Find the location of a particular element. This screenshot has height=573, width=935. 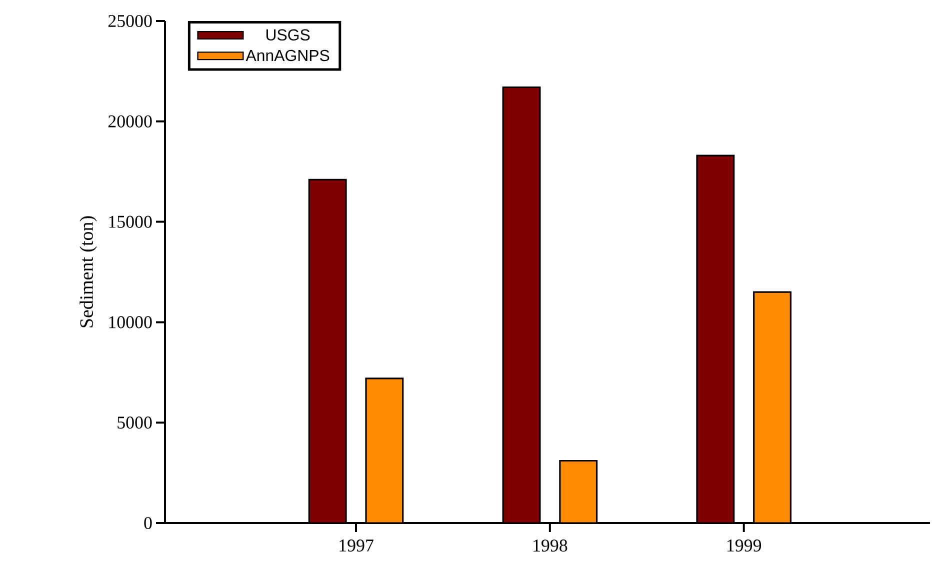

x-tick-label: 1999 is located at coordinates (744, 546).